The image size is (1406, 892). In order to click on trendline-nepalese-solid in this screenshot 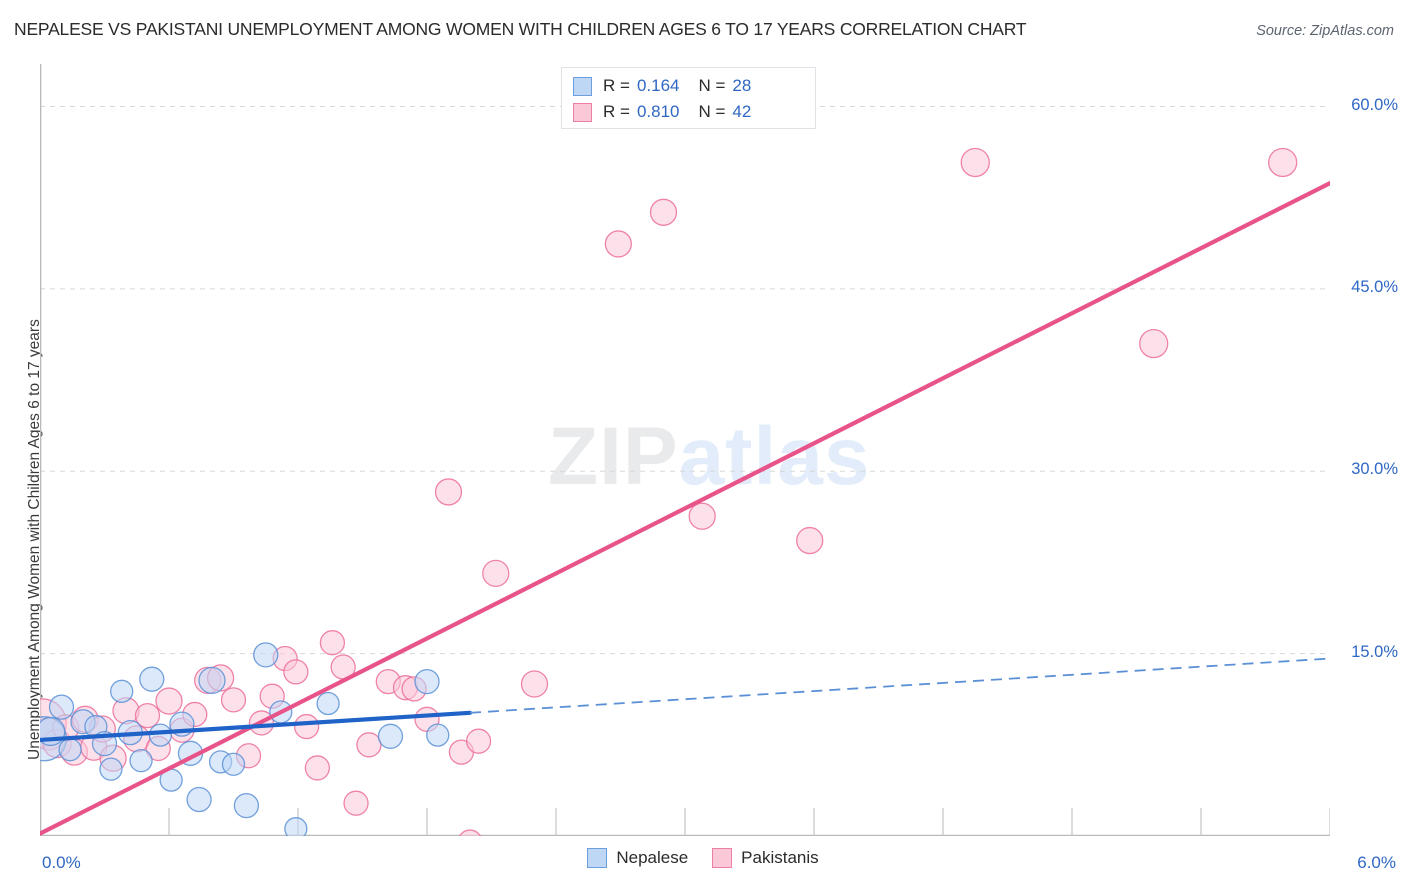, I will do `click(256, 726)`.